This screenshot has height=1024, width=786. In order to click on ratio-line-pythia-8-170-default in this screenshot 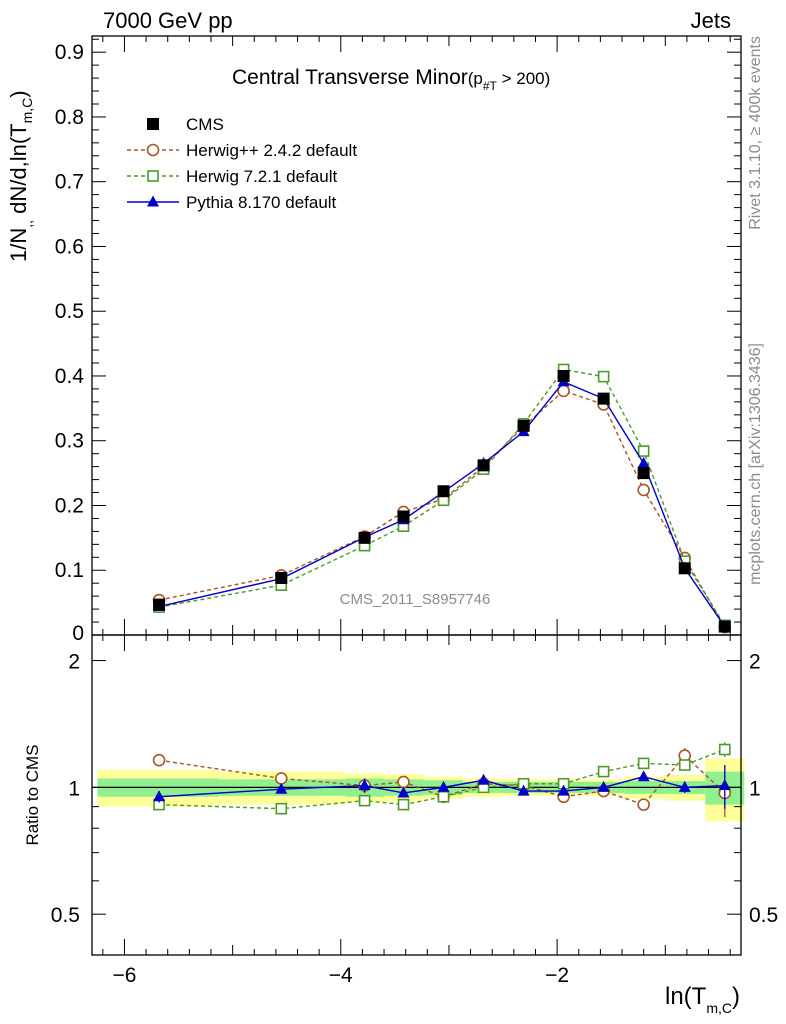, I will do `click(442, 786)`.